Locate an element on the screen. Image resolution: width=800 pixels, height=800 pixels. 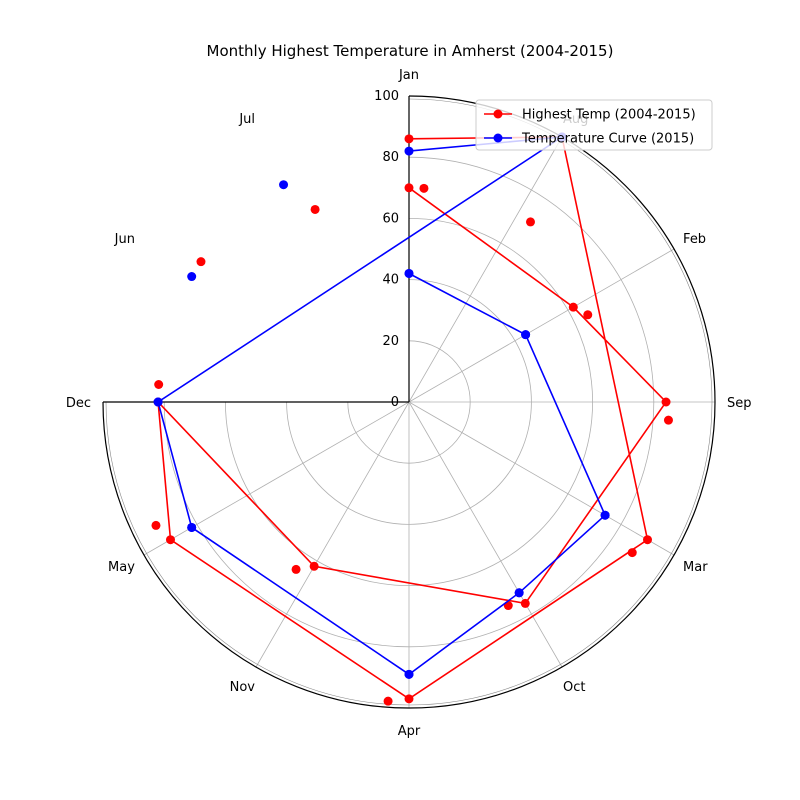
legend-entry-temperature-curve: Temperature Curve (2015) is located at coordinates (589, 139).